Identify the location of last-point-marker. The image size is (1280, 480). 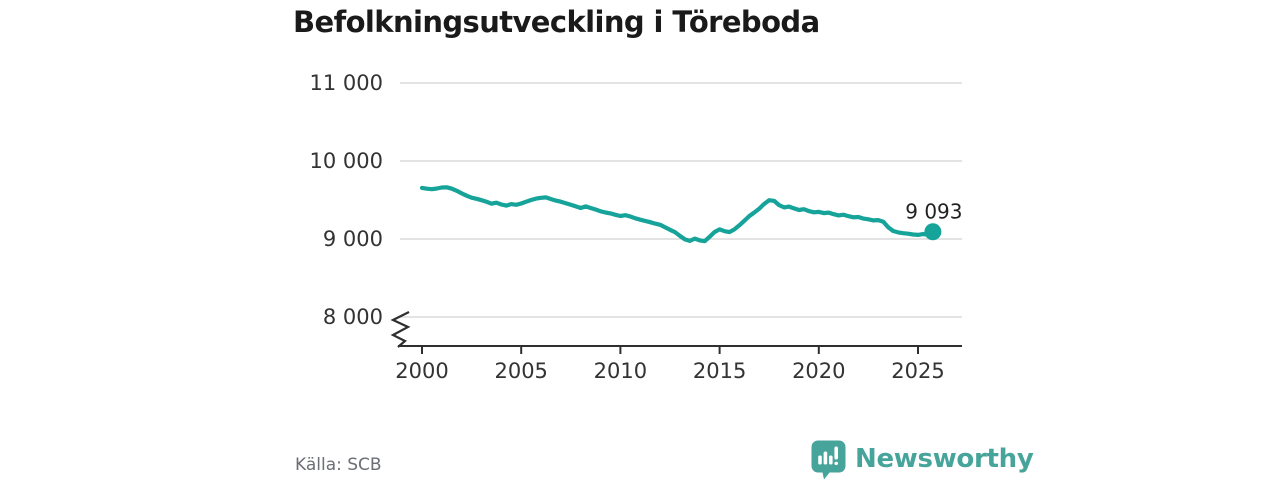
(933, 232).